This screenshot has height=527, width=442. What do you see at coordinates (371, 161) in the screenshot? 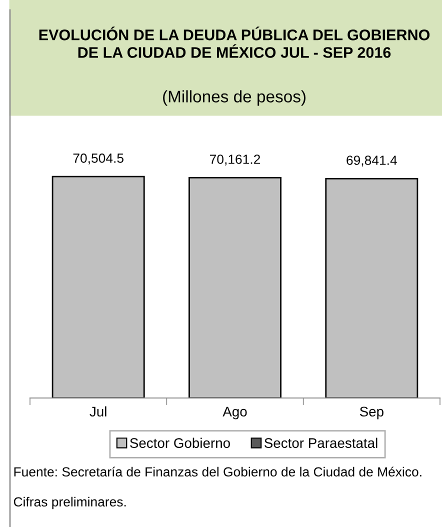
I see `data-label: 69,841.4` at bounding box center [371, 161].